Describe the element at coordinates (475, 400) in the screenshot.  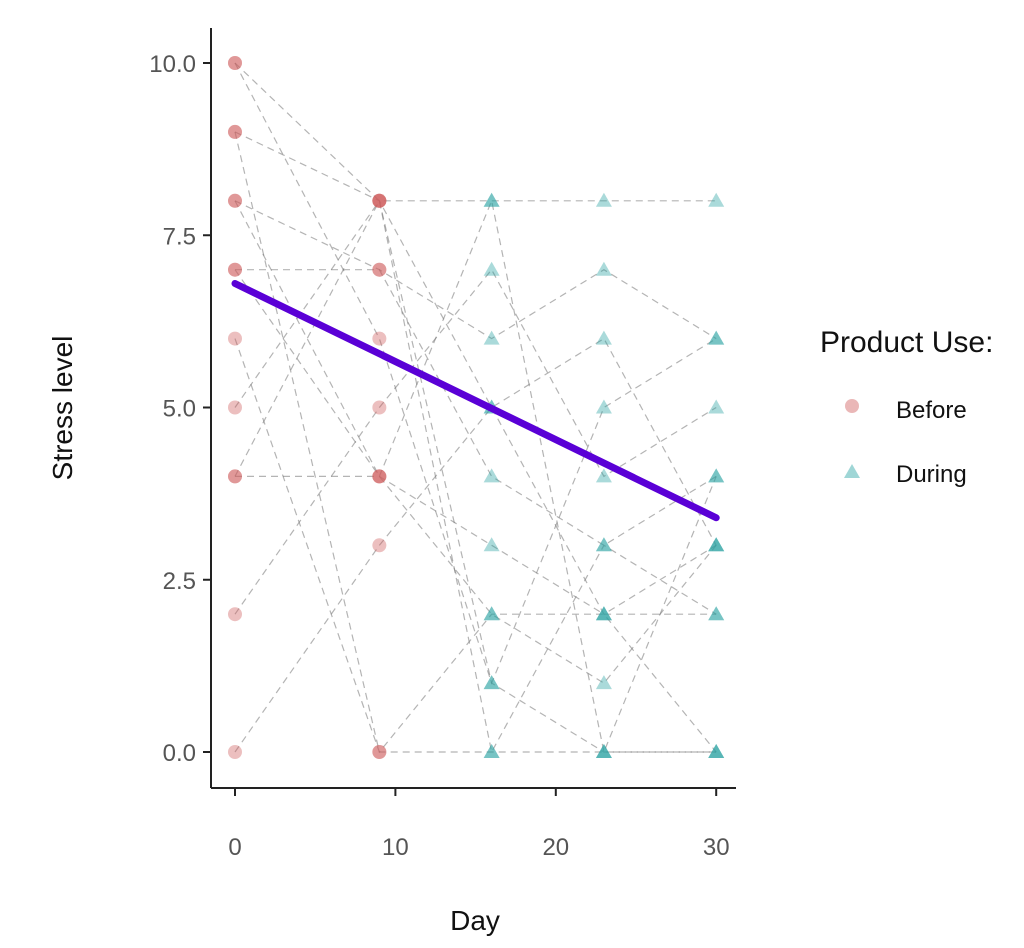
I see `trend-line` at that location.